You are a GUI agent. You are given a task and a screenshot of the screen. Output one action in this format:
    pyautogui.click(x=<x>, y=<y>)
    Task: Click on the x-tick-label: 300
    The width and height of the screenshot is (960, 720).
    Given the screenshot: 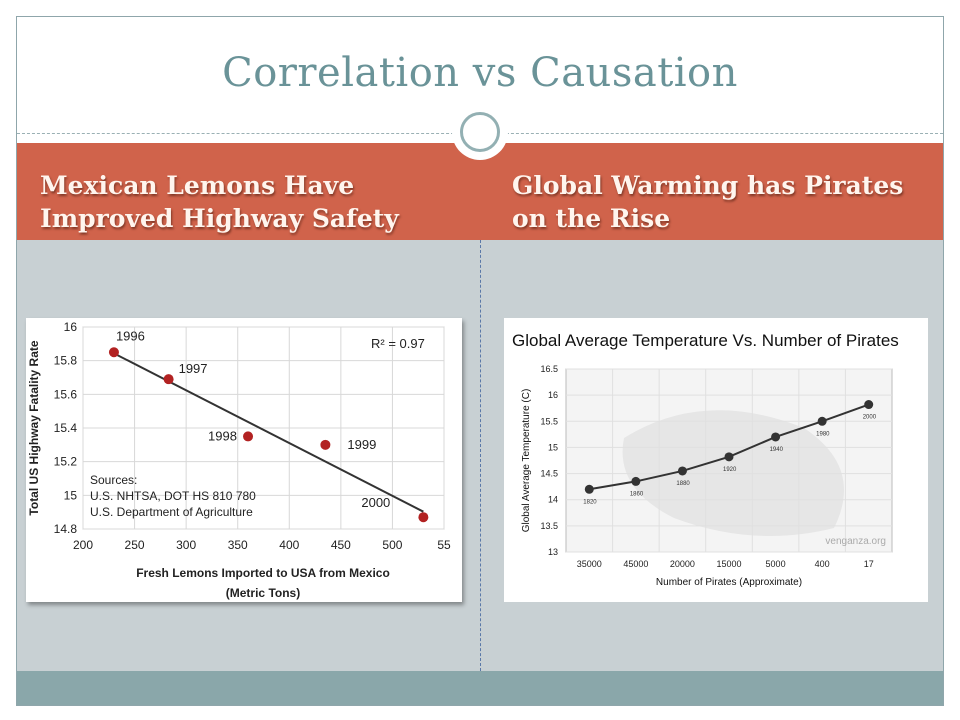 What is the action you would take?
    pyautogui.click(x=186, y=545)
    